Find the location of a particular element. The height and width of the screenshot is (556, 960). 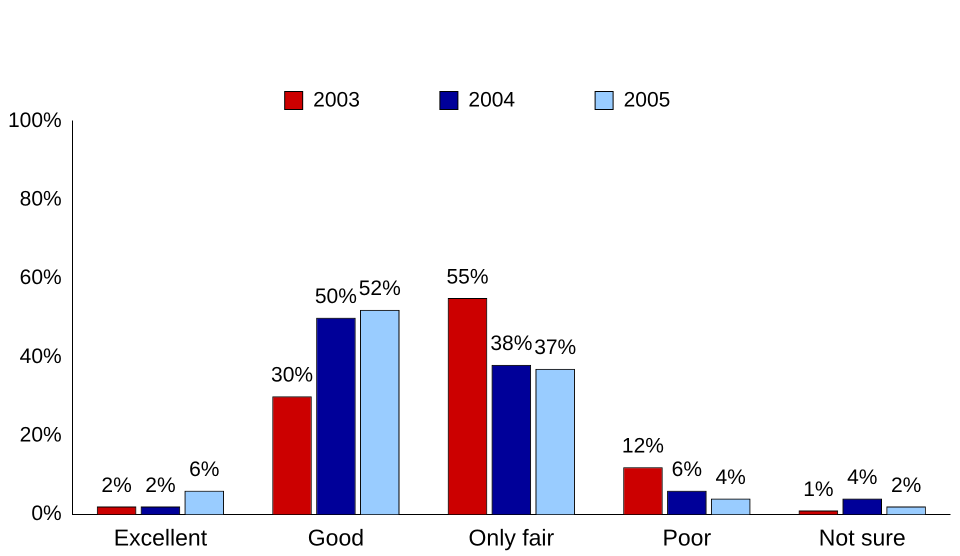

x-tick-label: Not sure is located at coordinates (862, 537).